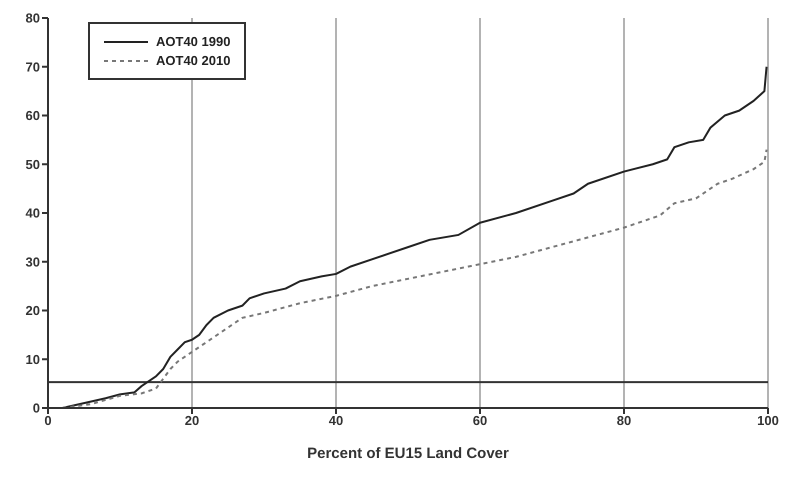 This screenshot has width=793, height=483. I want to click on y-tick-label: 60, so click(33, 116).